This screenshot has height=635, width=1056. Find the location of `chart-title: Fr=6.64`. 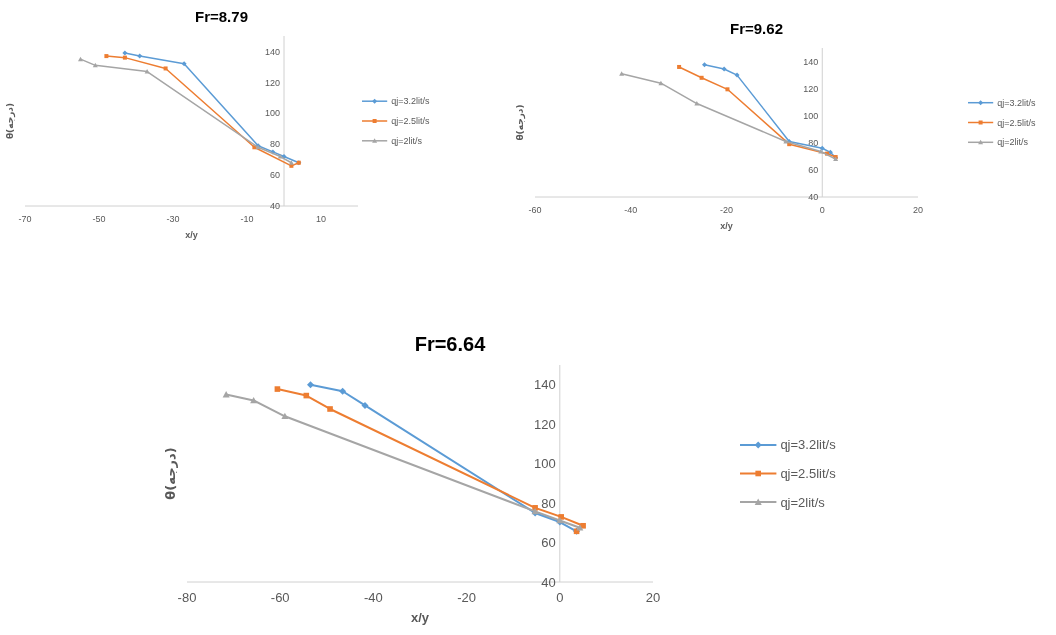

chart-title: Fr=6.64 is located at coordinates (450, 344).